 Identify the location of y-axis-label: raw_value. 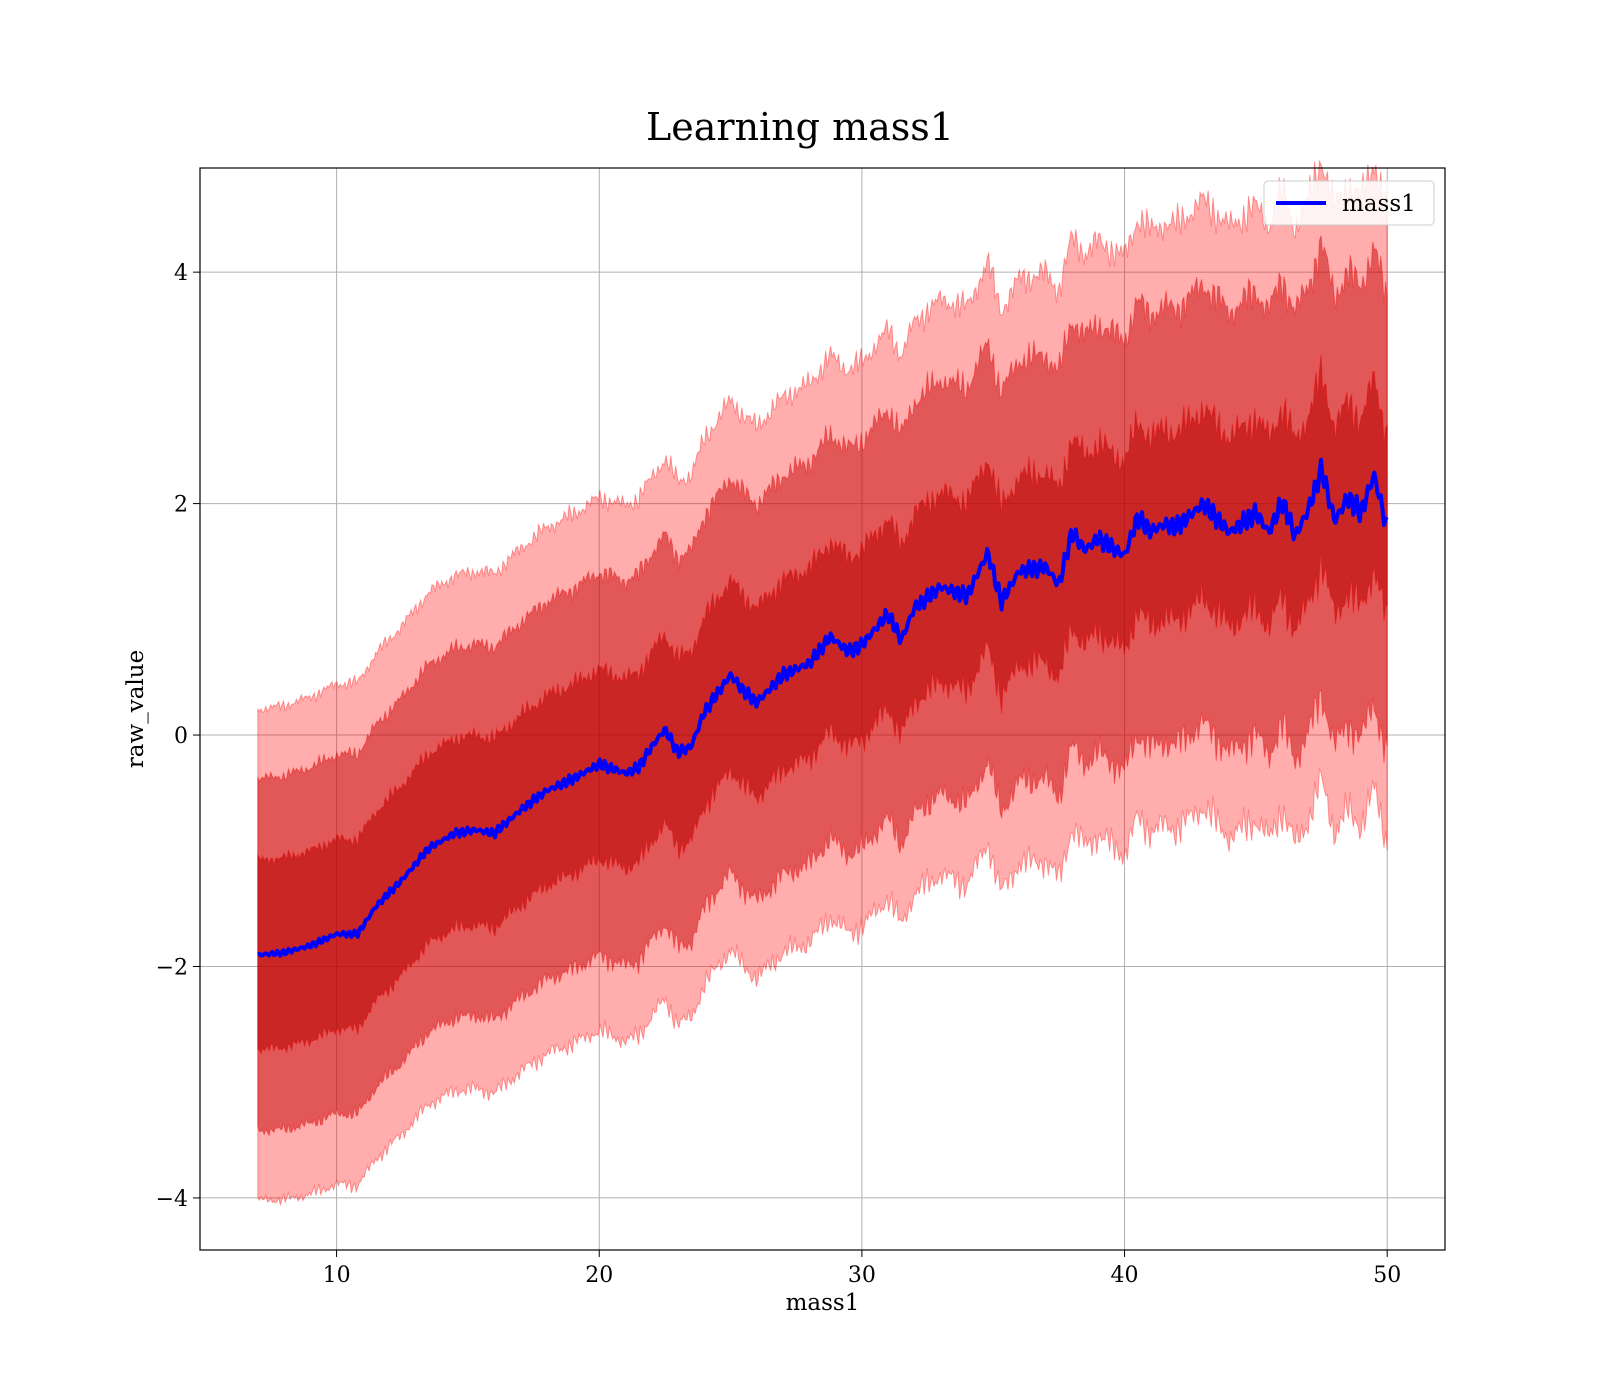
(136, 709).